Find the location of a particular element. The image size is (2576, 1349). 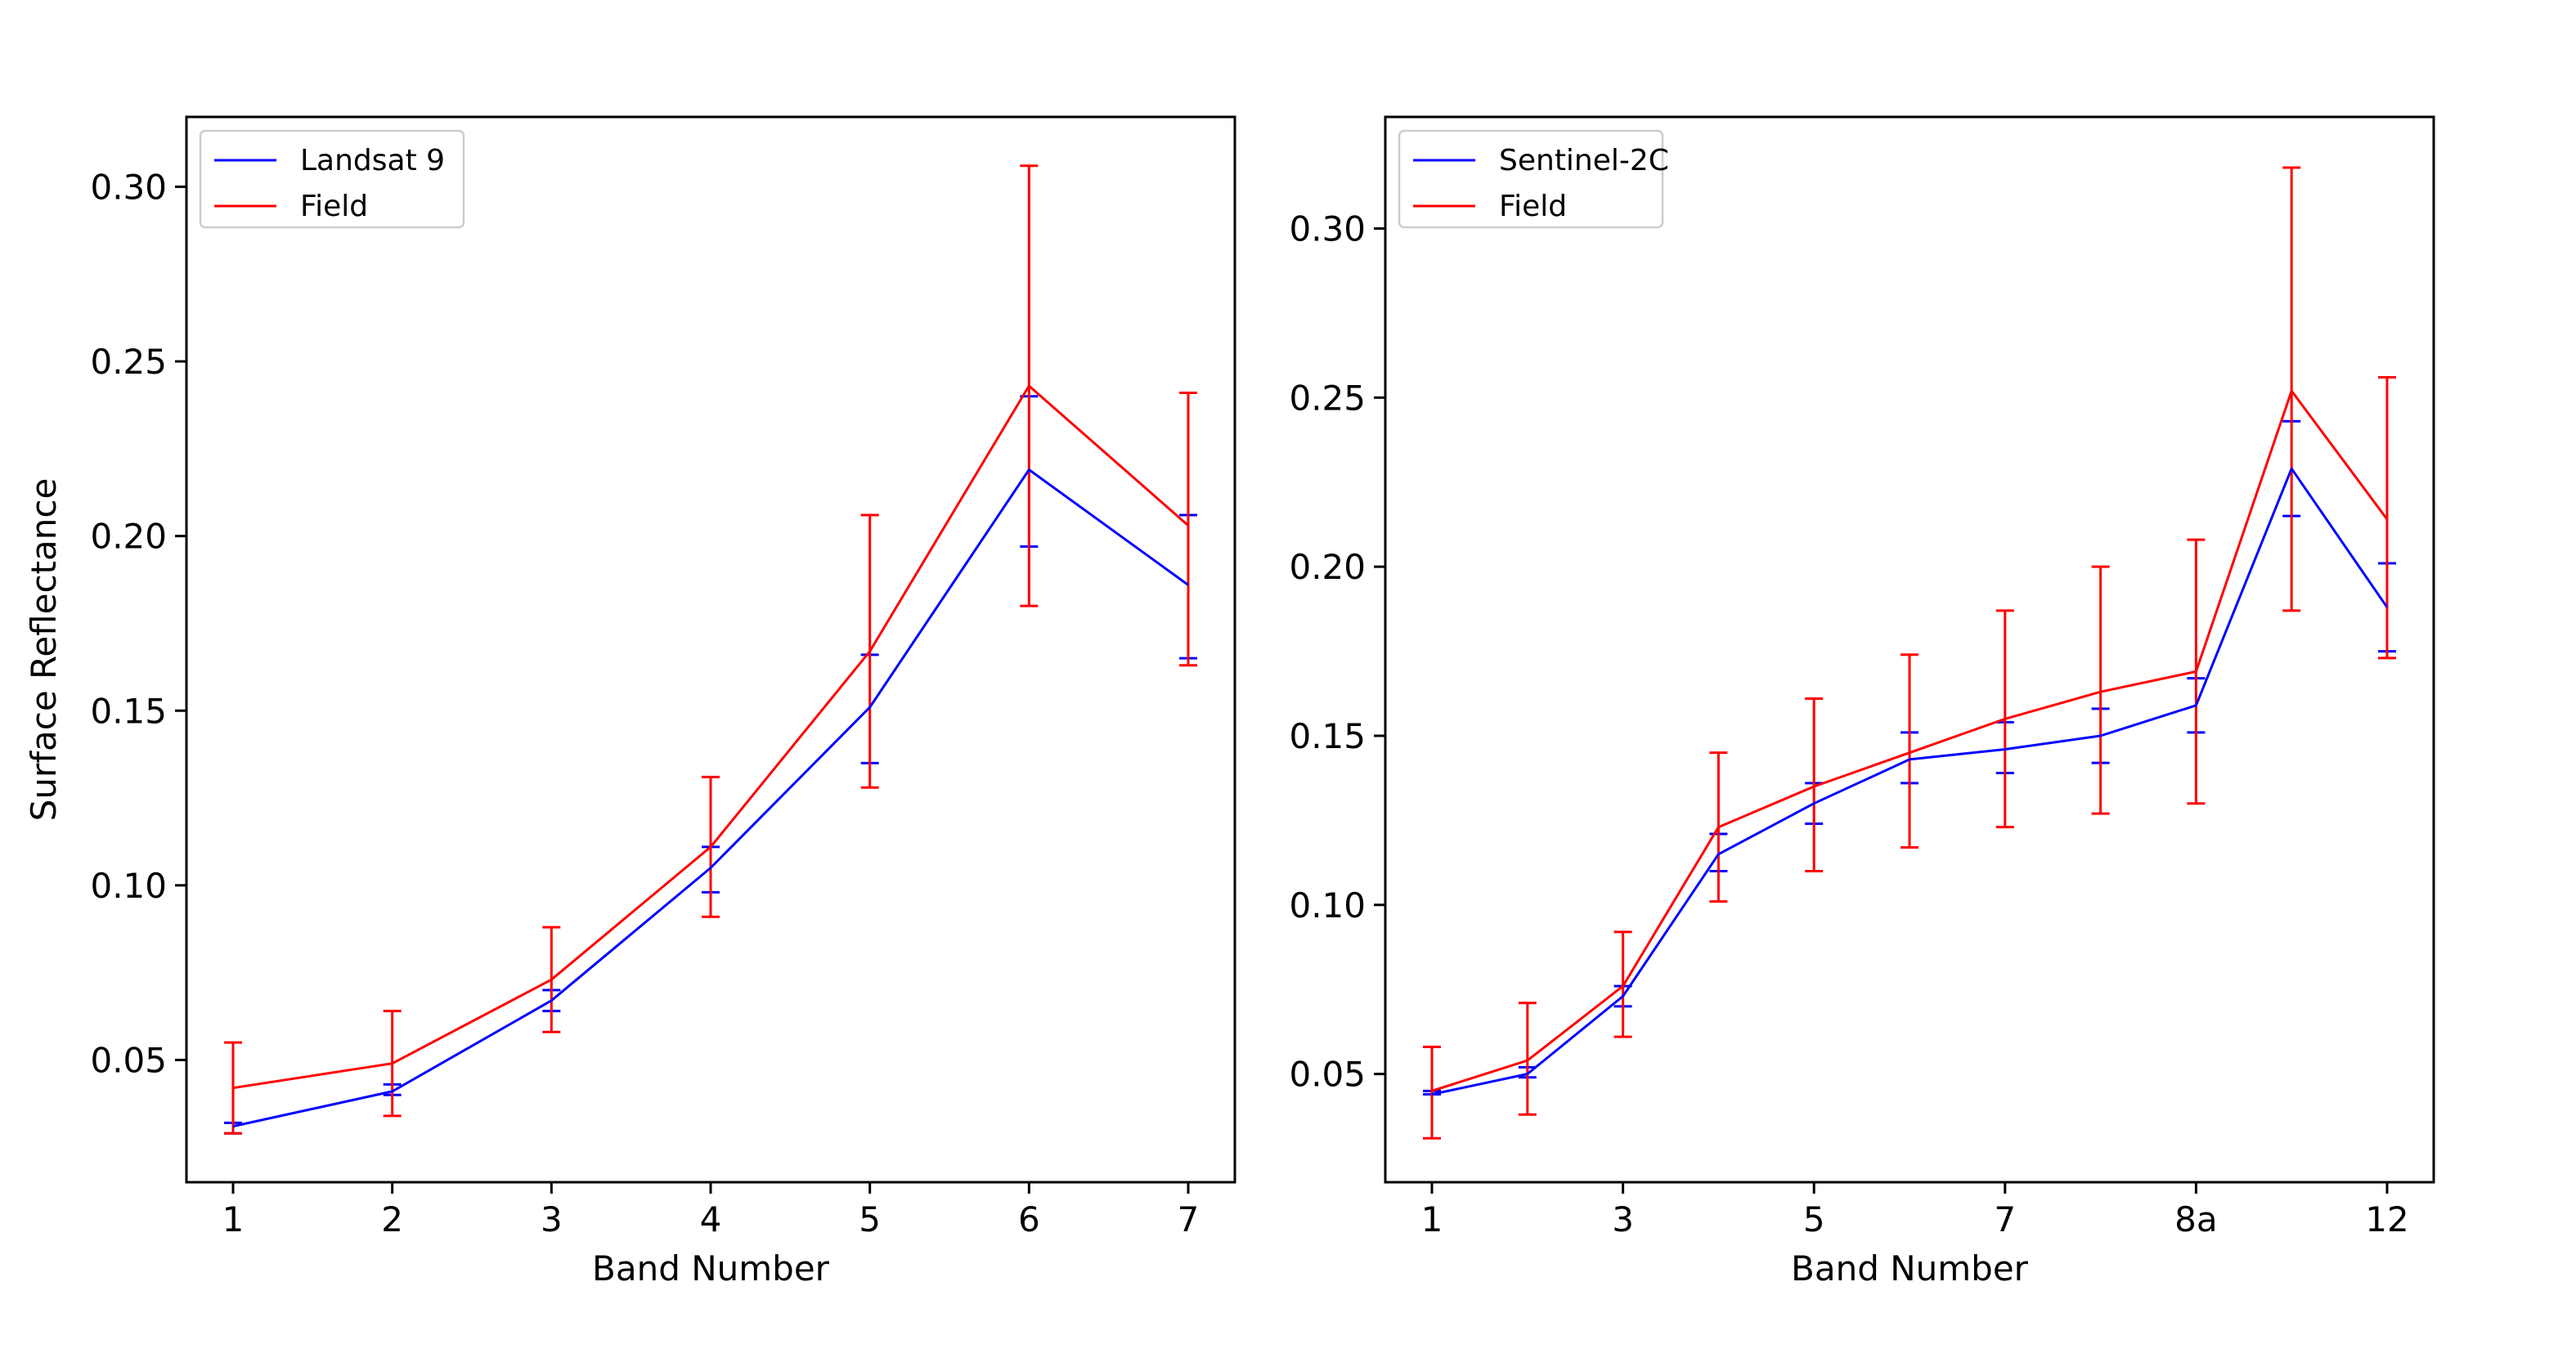

x-tick-label: 8a is located at coordinates (2195, 1219).